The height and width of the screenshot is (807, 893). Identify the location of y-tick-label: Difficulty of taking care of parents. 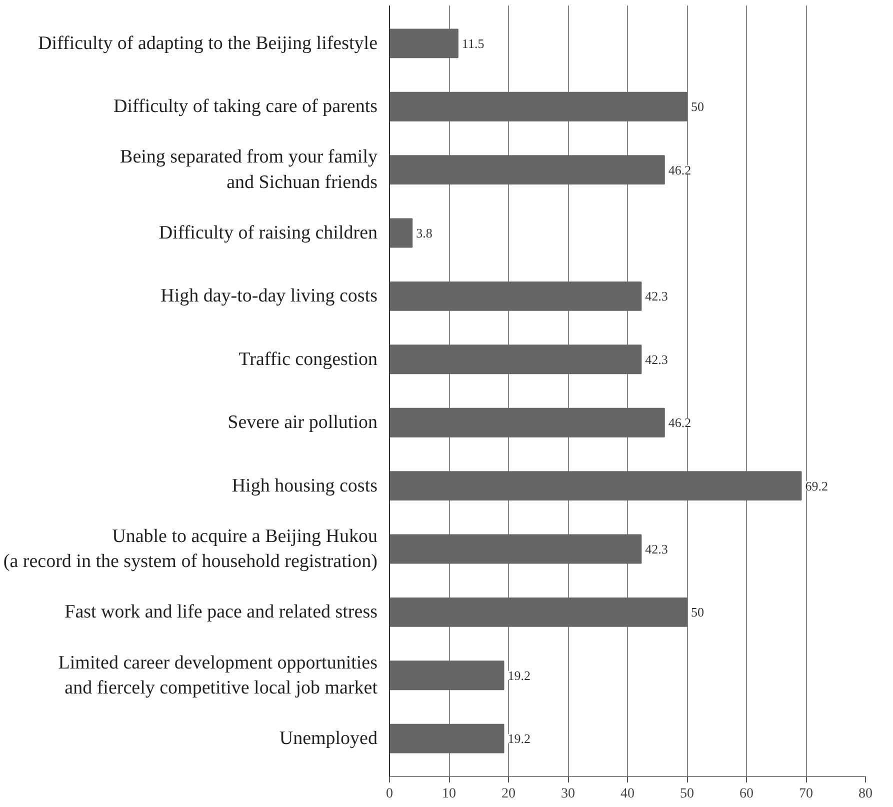
(246, 107).